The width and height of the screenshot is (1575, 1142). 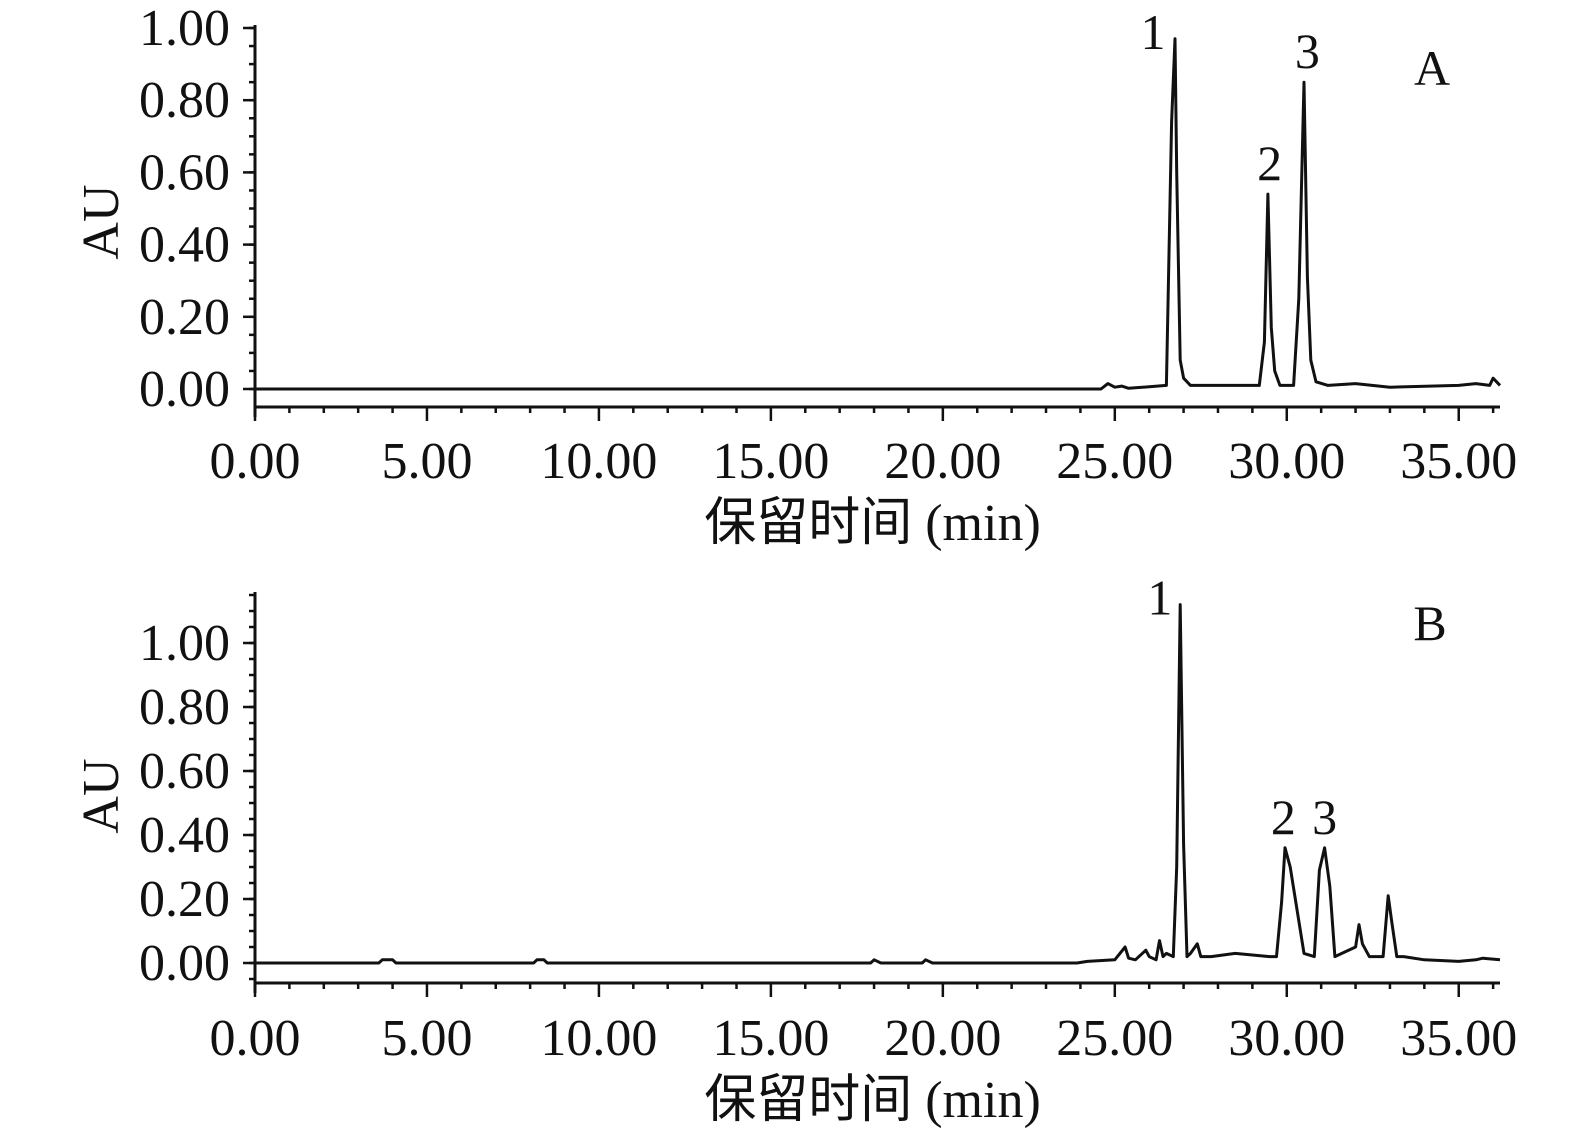 What do you see at coordinates (1432, 68) in the screenshot?
I see `panel-label: A` at bounding box center [1432, 68].